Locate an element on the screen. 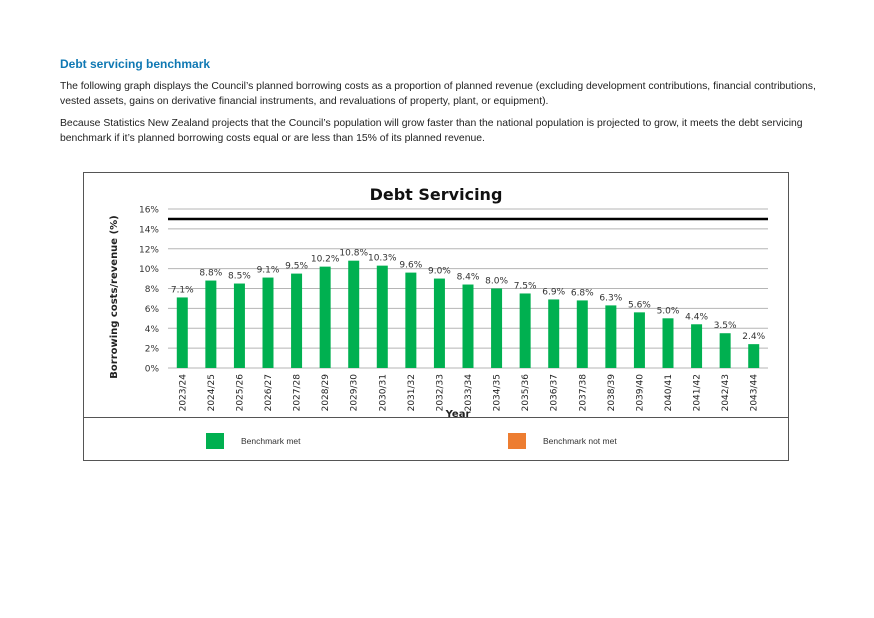 The height and width of the screenshot is (618, 874). x-tick-label: 2027/28 is located at coordinates (298, 393).